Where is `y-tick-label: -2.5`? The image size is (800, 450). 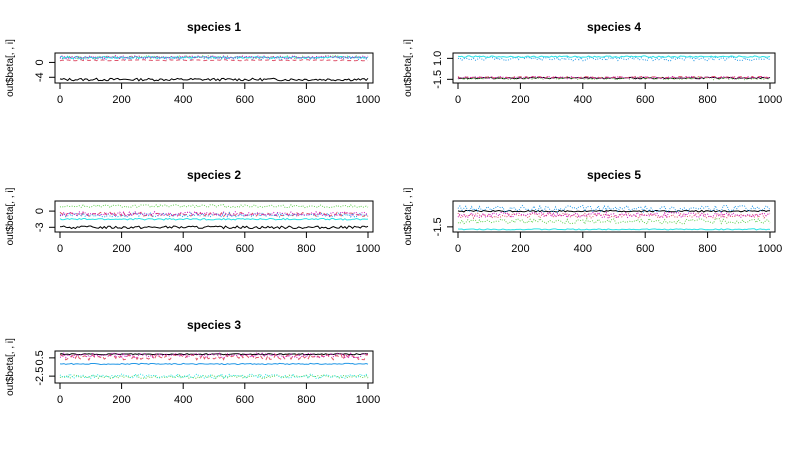 y-tick-label: -2.5 is located at coordinates (40, 376).